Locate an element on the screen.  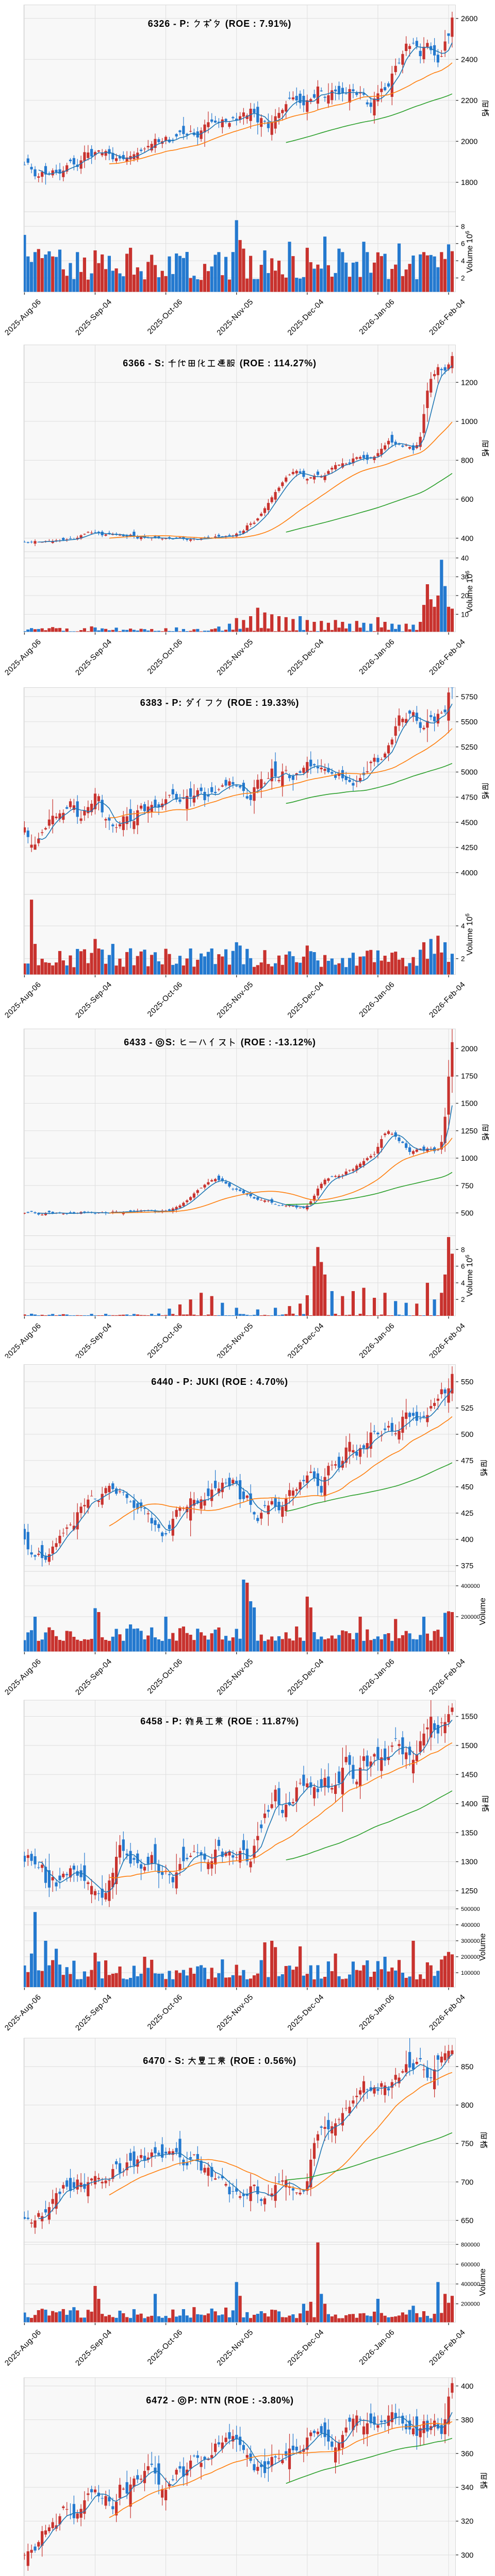
svg-text: 6383 - P: is located at coordinates (163, 703).